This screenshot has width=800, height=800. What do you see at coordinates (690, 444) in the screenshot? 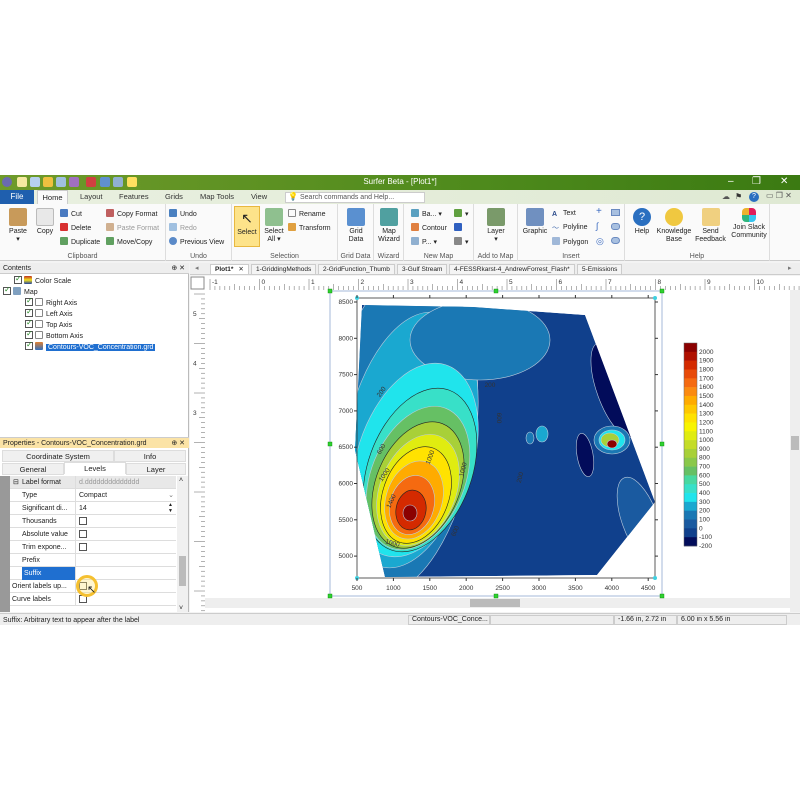
I see `color-scale-frame` at bounding box center [690, 444].